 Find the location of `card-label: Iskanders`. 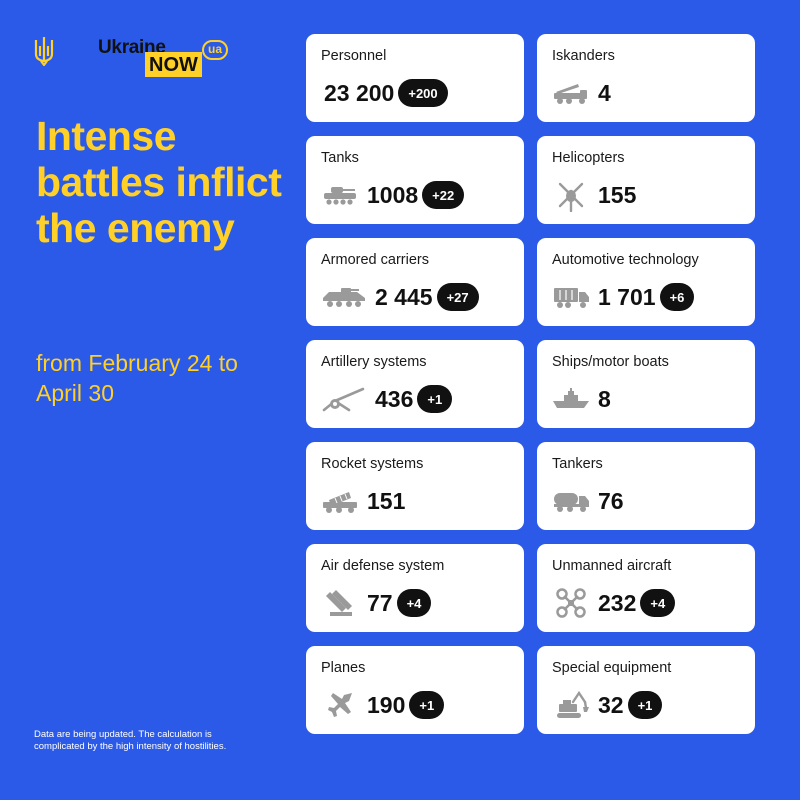

card-label: Iskanders is located at coordinates (583, 56).